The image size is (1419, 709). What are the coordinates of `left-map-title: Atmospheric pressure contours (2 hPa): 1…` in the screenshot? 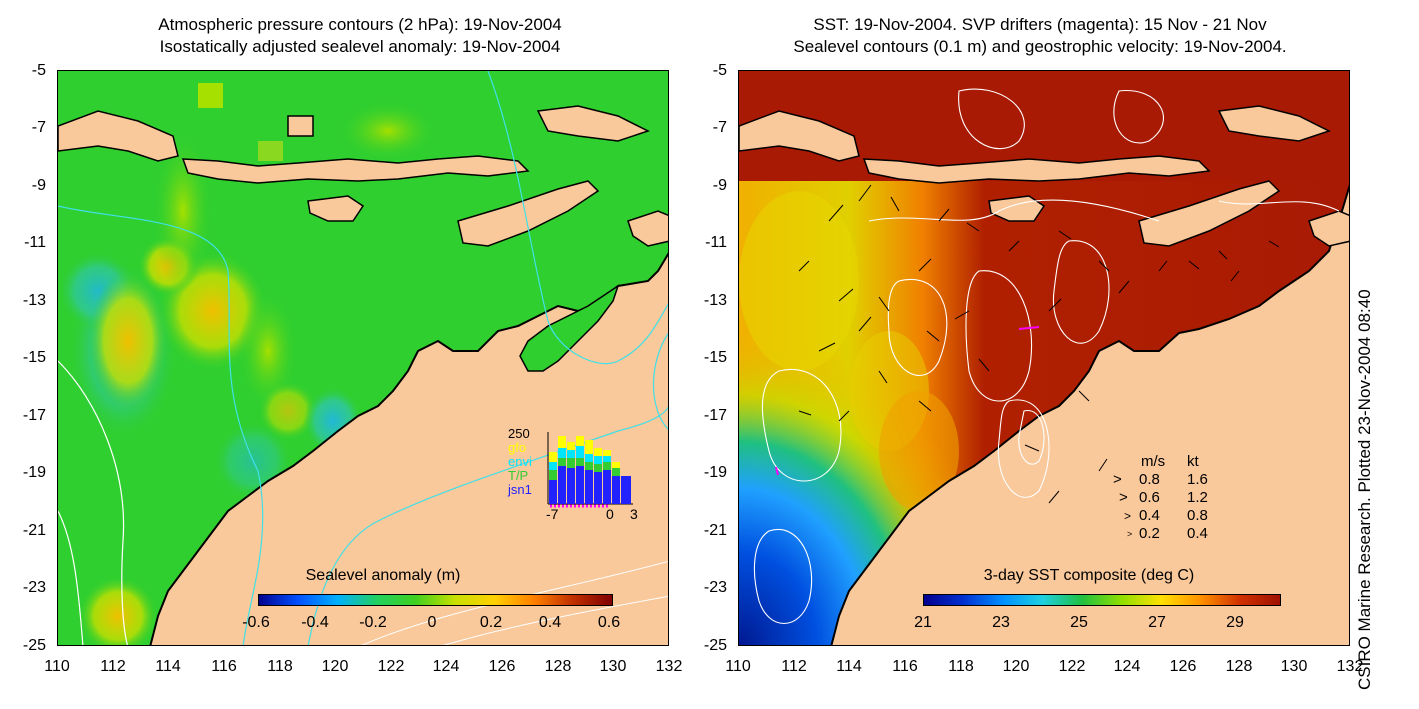 It's located at (360, 36).